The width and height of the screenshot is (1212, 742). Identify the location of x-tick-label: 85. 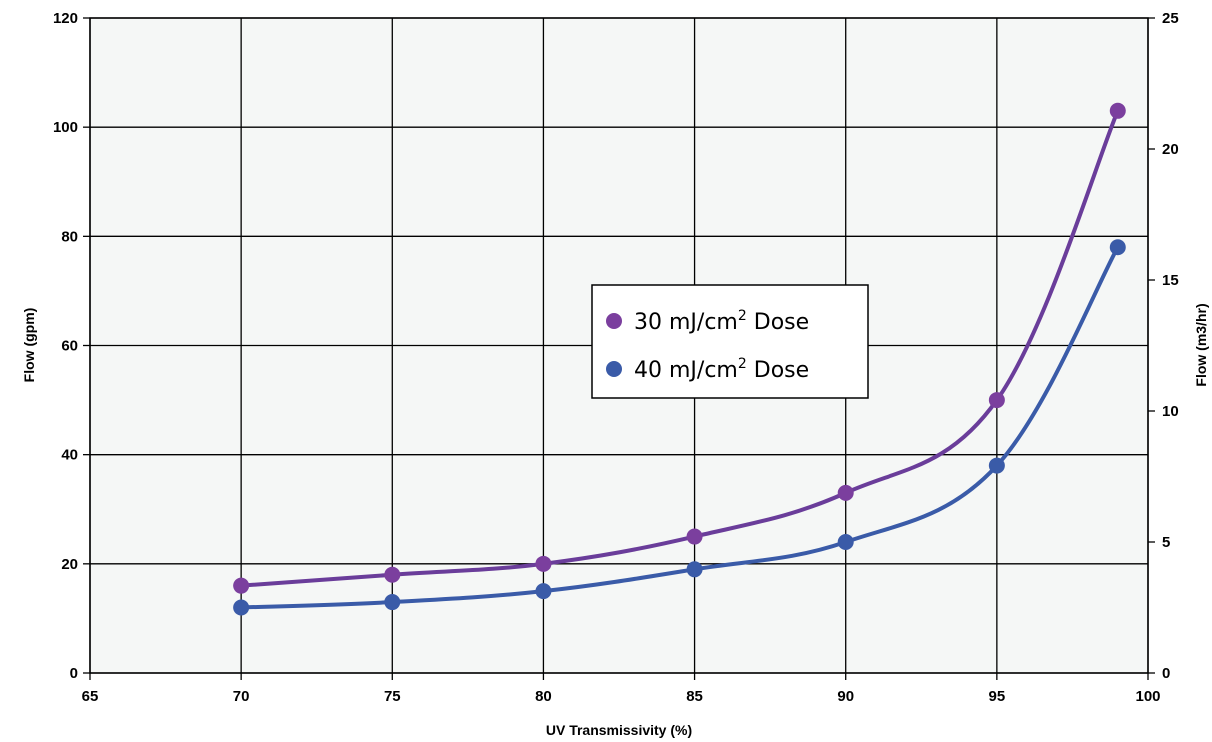
(694, 696).